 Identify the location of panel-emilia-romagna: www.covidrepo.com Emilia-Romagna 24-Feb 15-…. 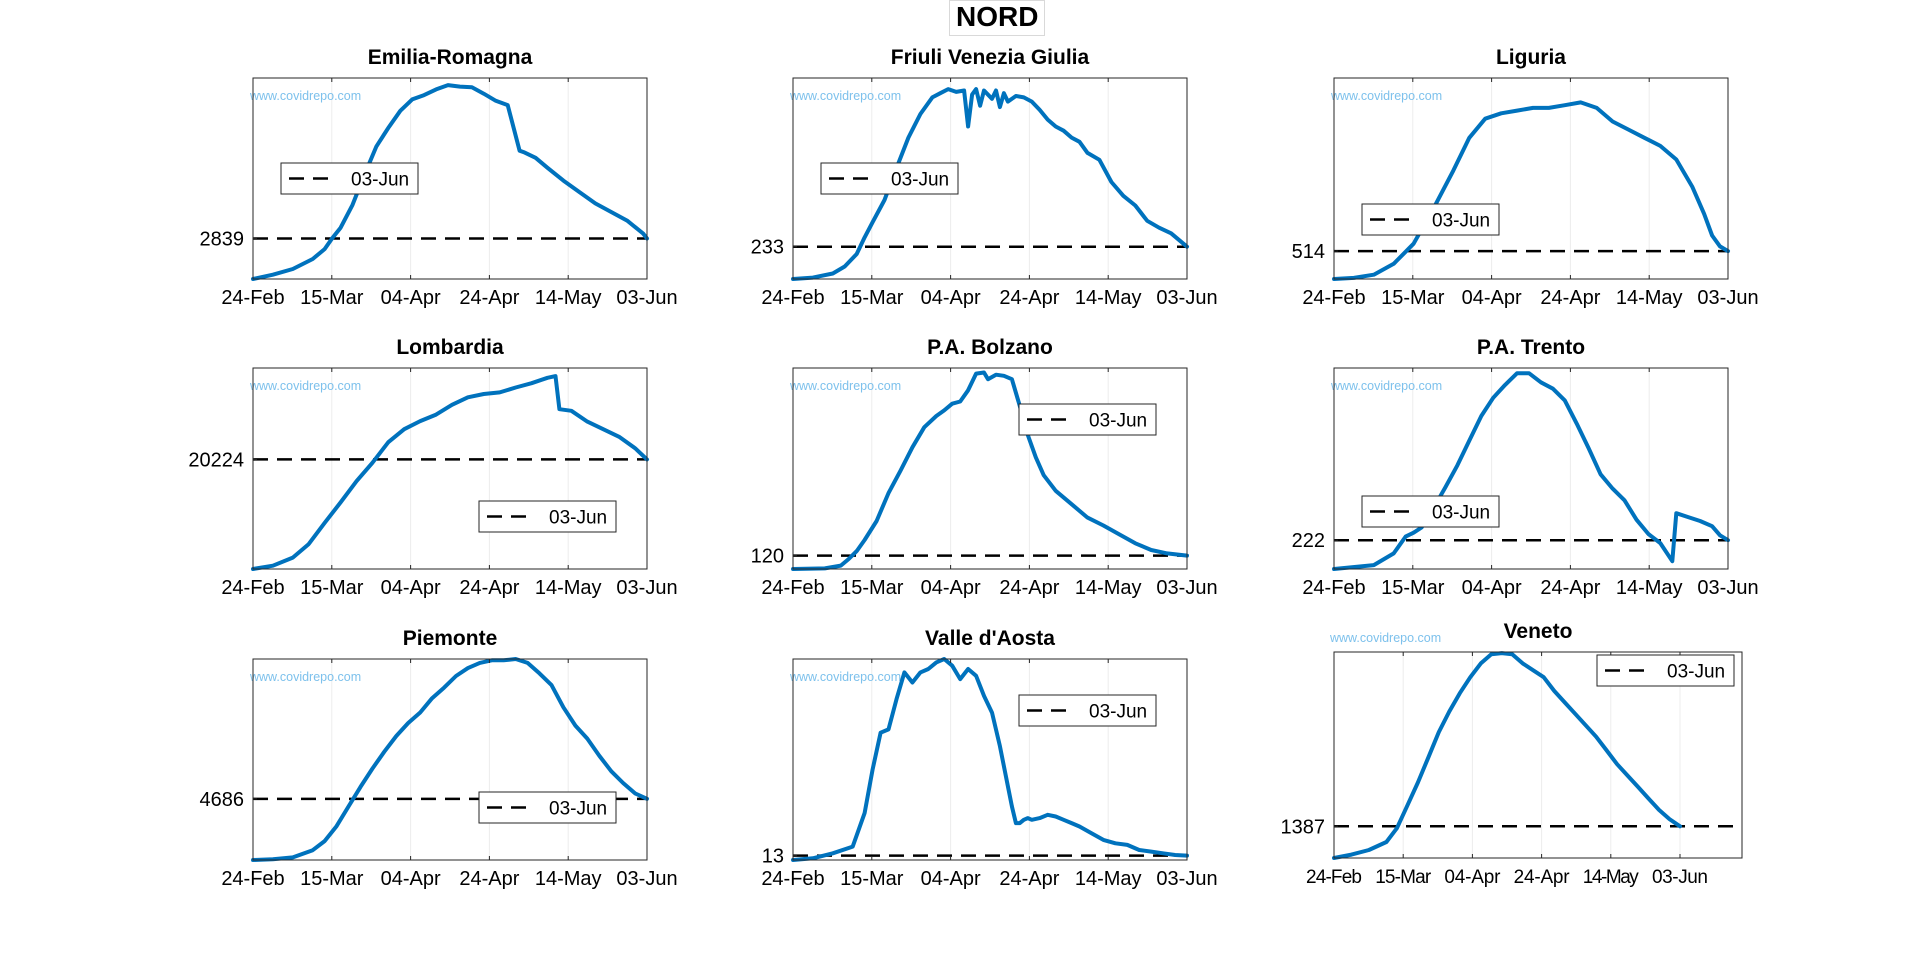
(439, 177).